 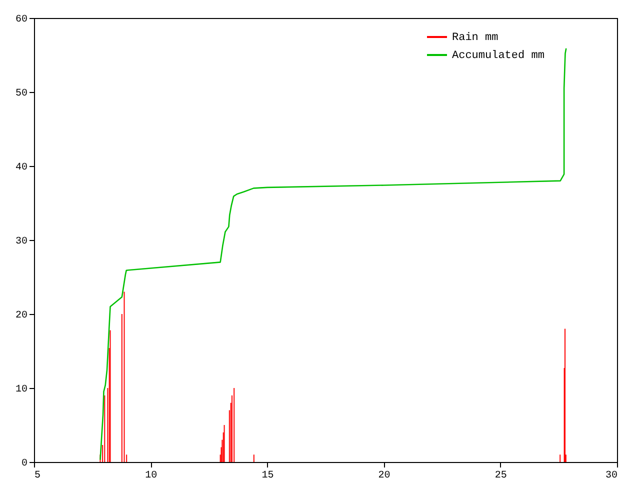 What do you see at coordinates (21, 168) in the screenshot?
I see `y-tick-label: 40` at bounding box center [21, 168].